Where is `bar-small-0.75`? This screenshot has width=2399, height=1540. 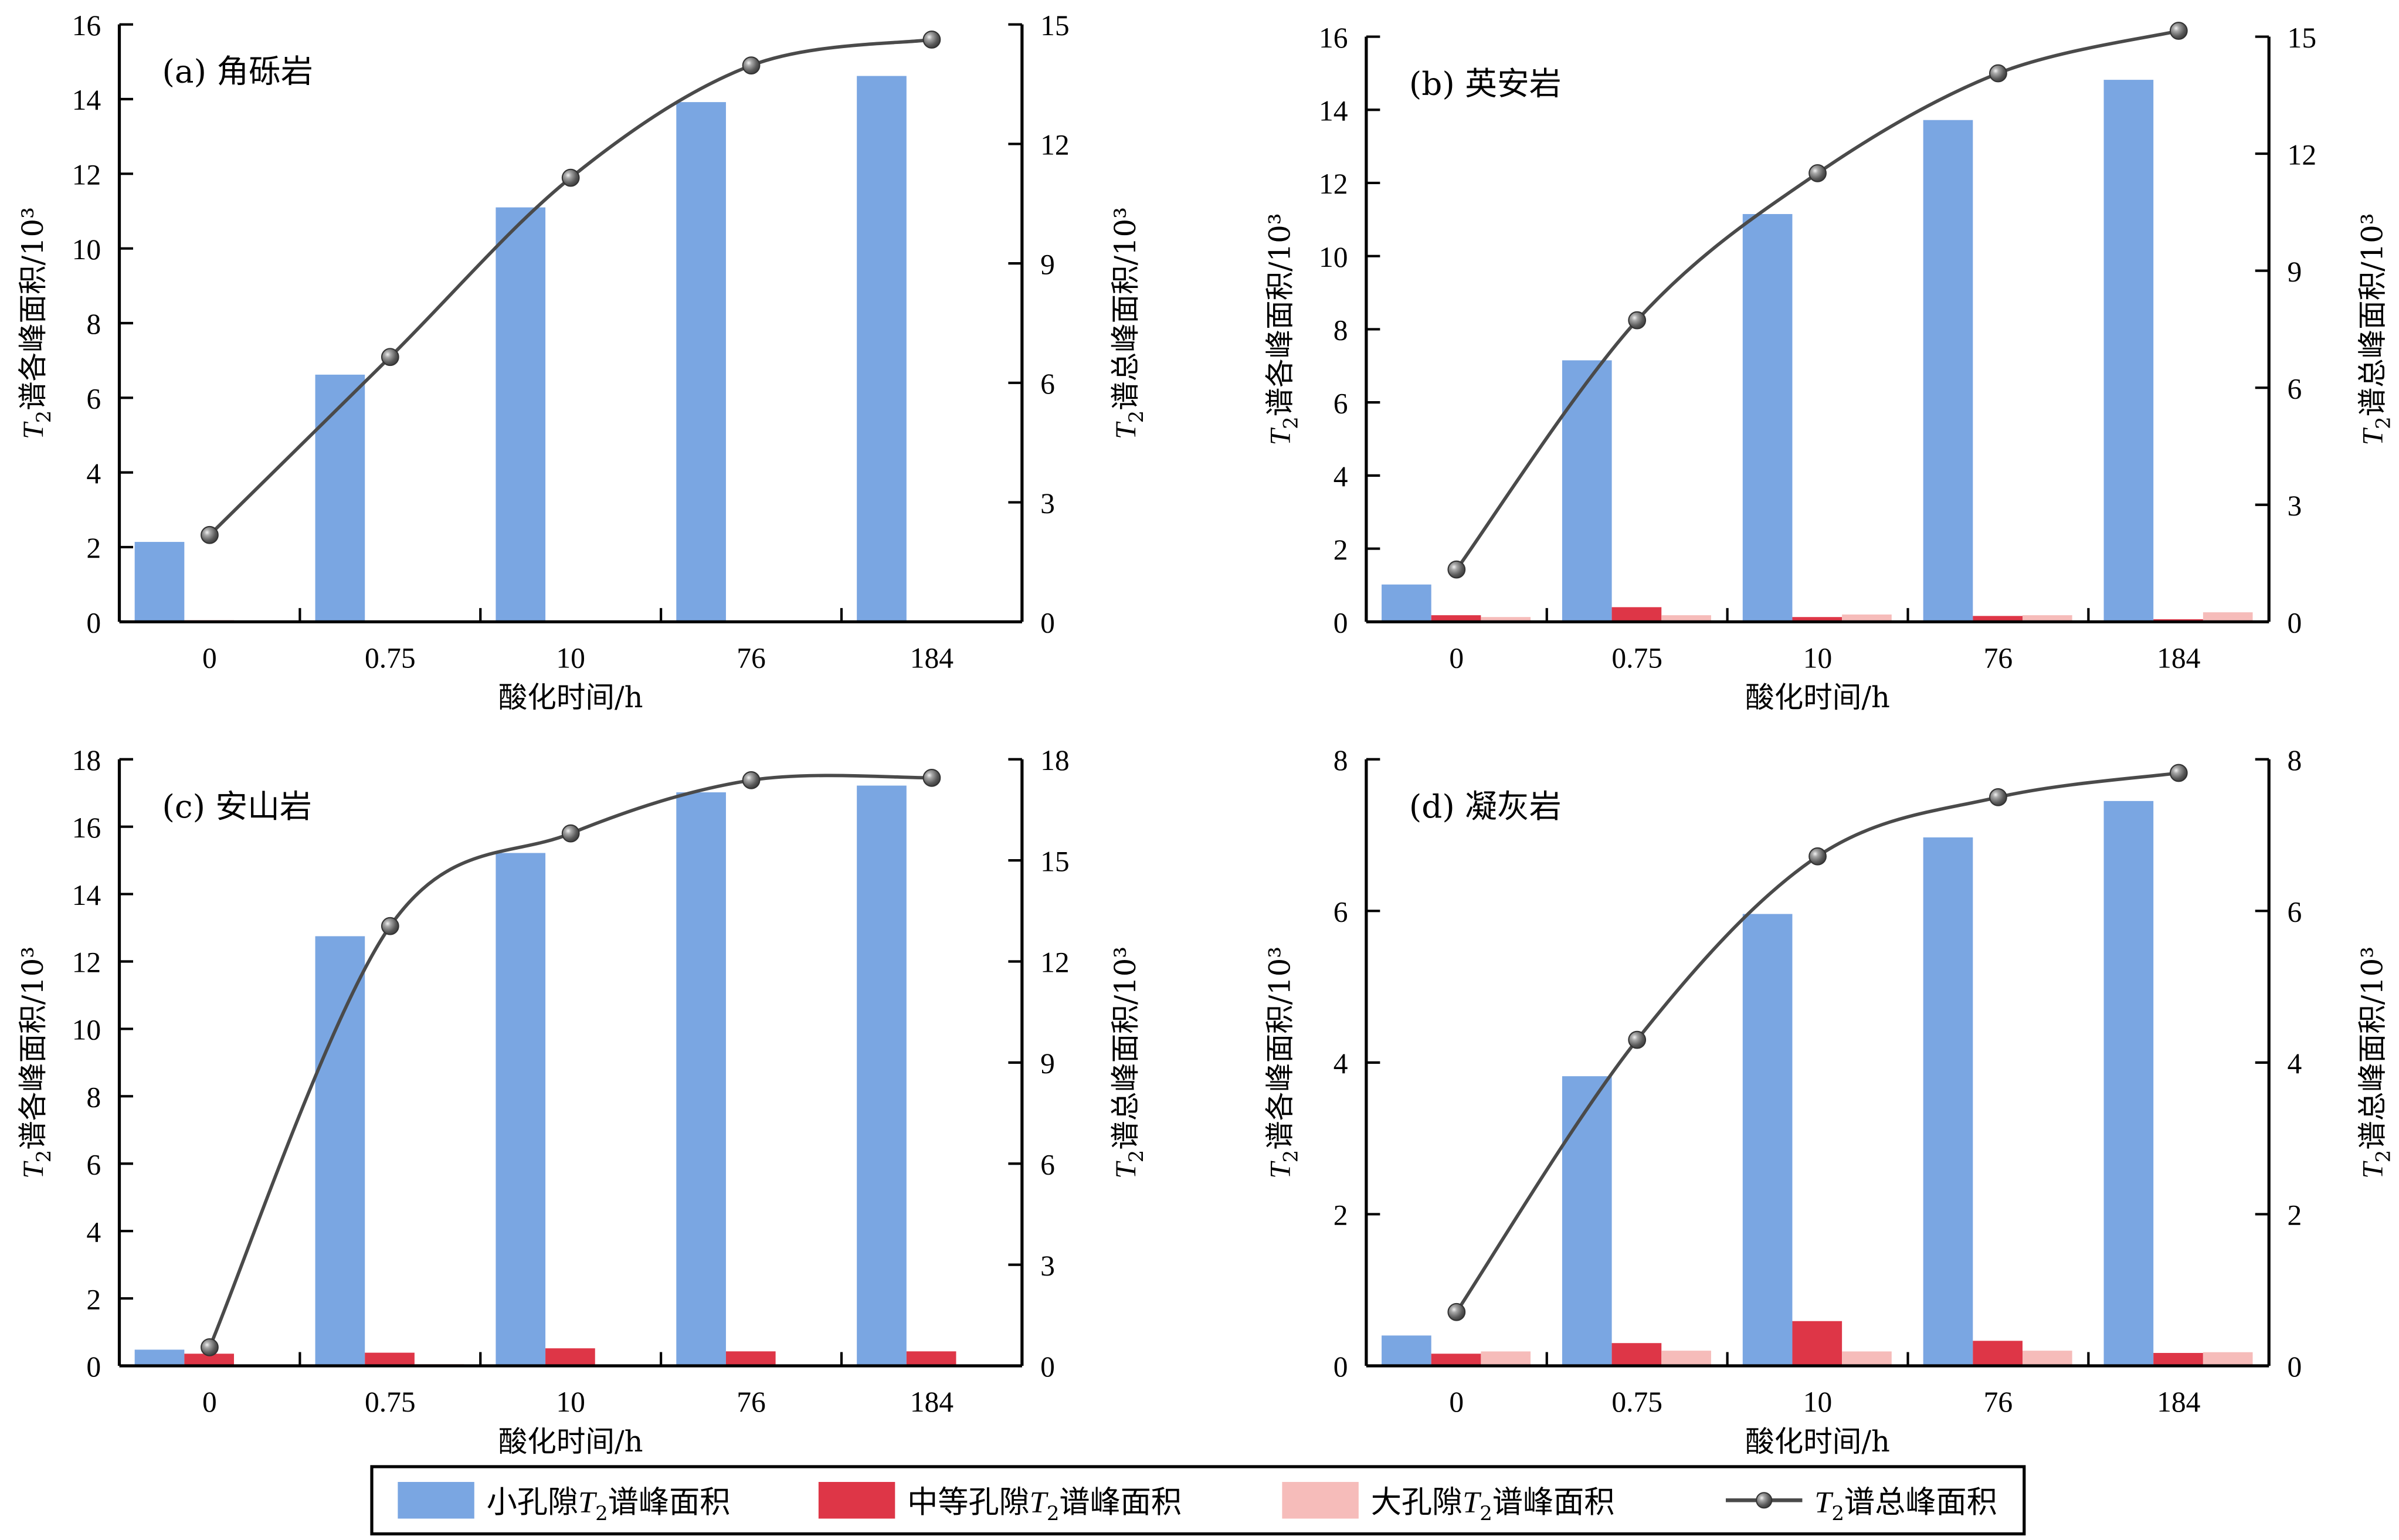 bar-small-0.75 is located at coordinates (1587, 491).